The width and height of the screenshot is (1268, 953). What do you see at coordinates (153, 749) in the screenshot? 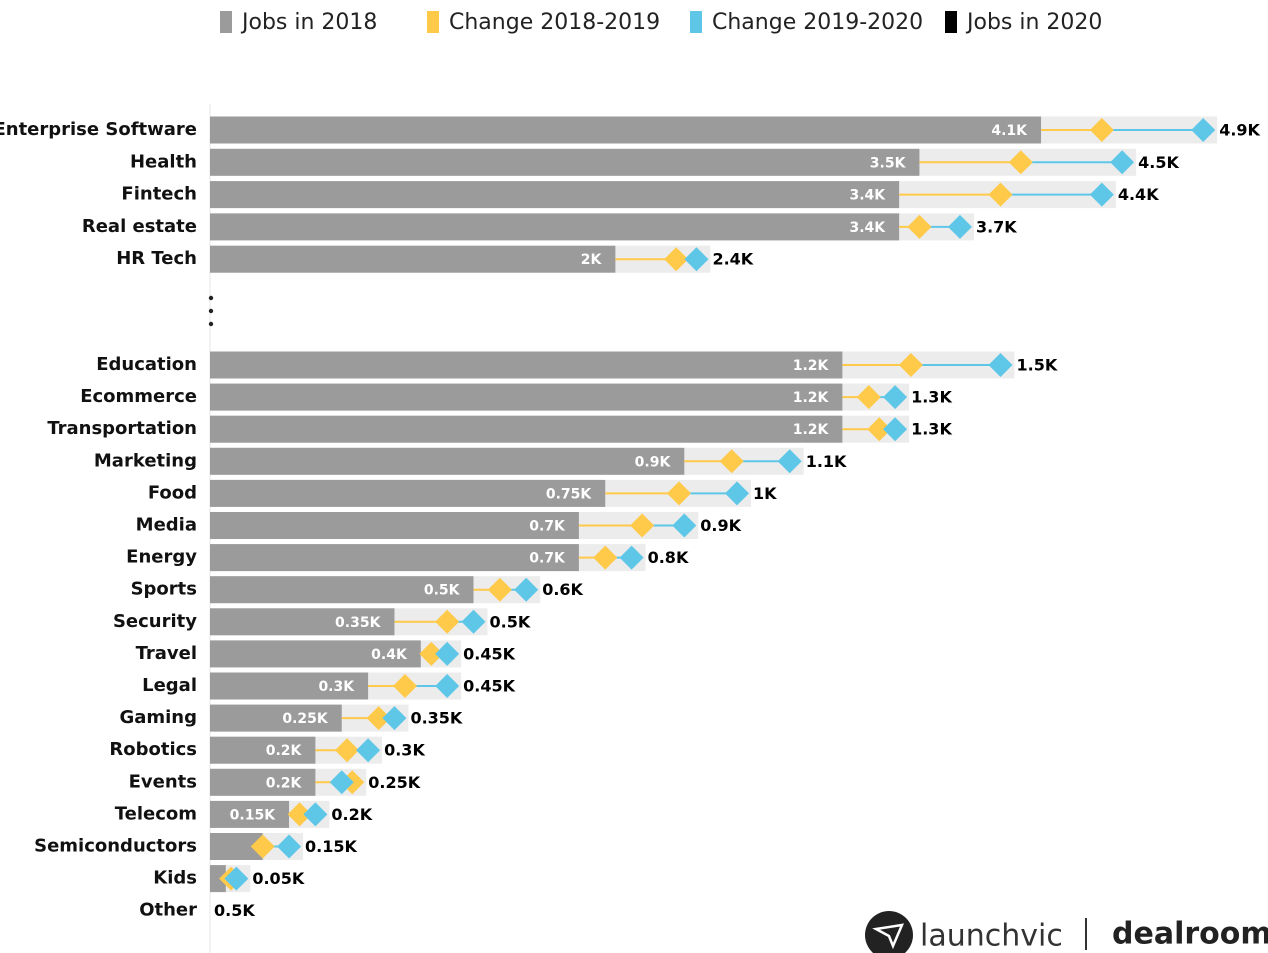
I see `category-label: Robotics` at bounding box center [153, 749].